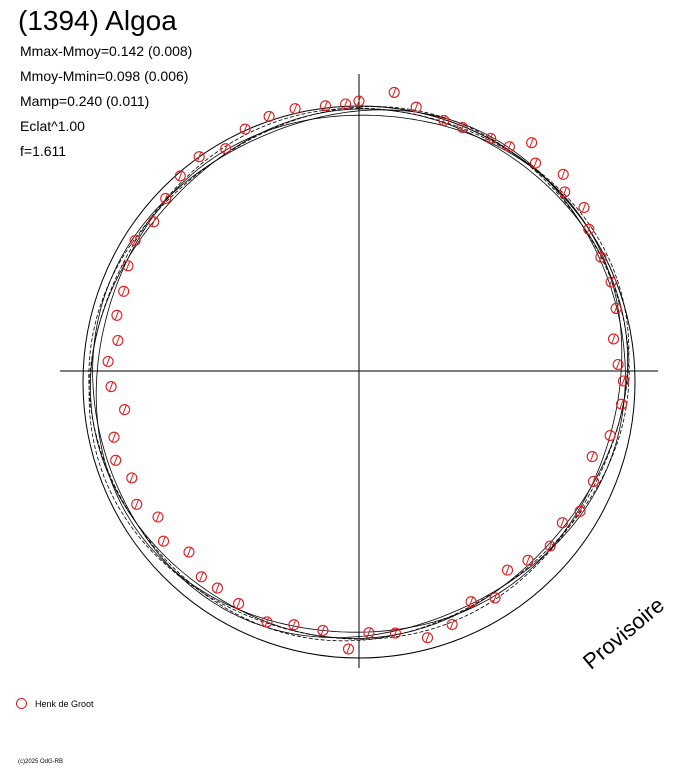  What do you see at coordinates (104, 76) in the screenshot?
I see `stat-mmoy-mmin: Mmoy-Mmin=0.098 (0.006)` at bounding box center [104, 76].